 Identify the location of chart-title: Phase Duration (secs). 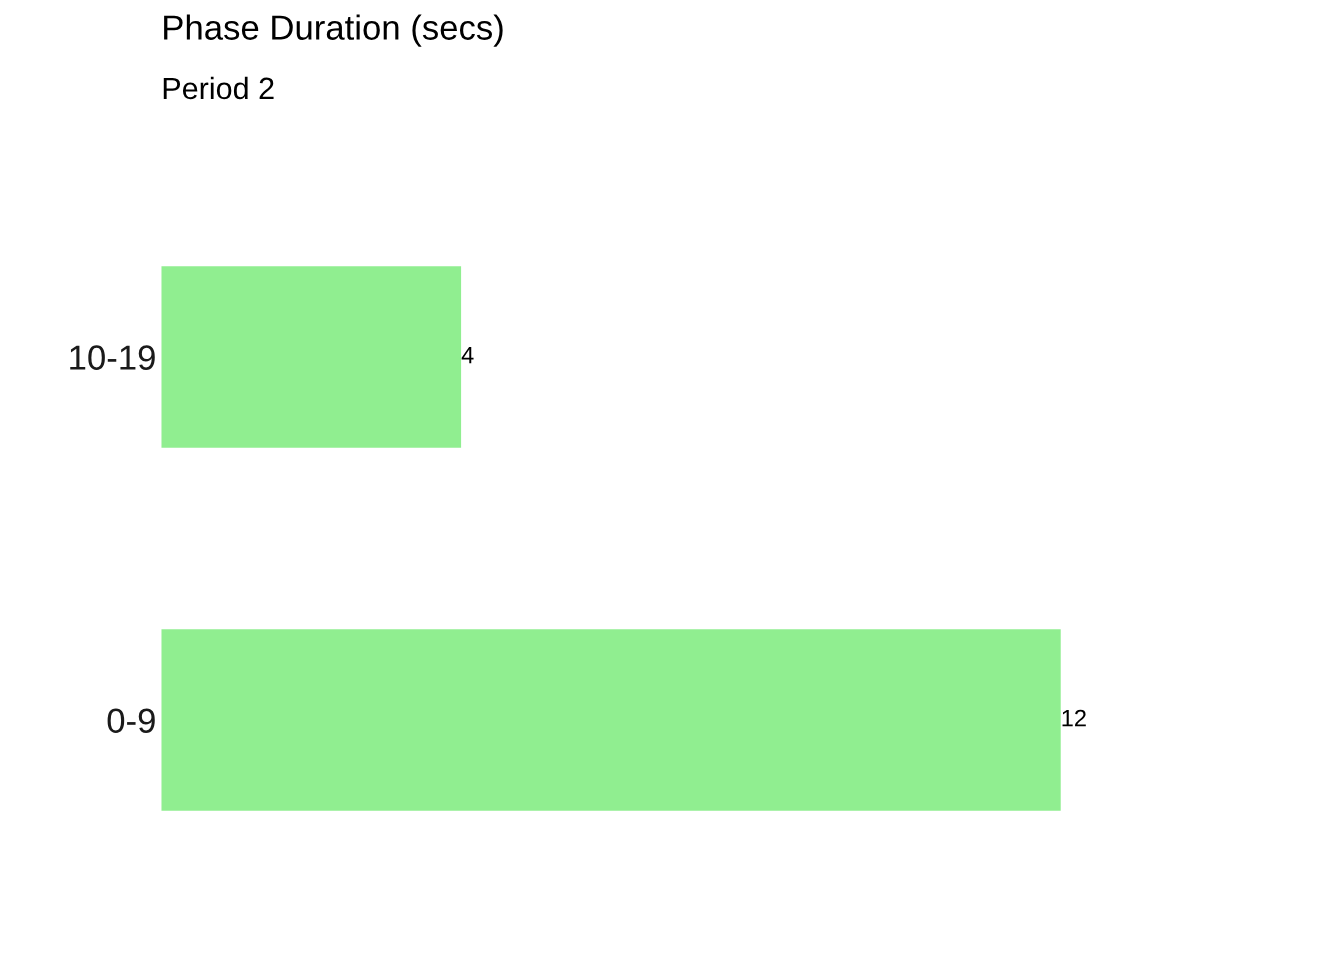
(333, 30).